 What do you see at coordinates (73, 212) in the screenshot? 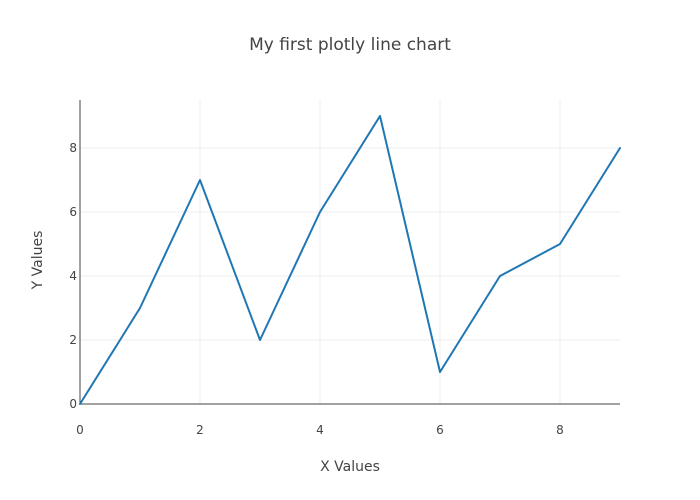
I see `y-tick-label: 6` at bounding box center [73, 212].